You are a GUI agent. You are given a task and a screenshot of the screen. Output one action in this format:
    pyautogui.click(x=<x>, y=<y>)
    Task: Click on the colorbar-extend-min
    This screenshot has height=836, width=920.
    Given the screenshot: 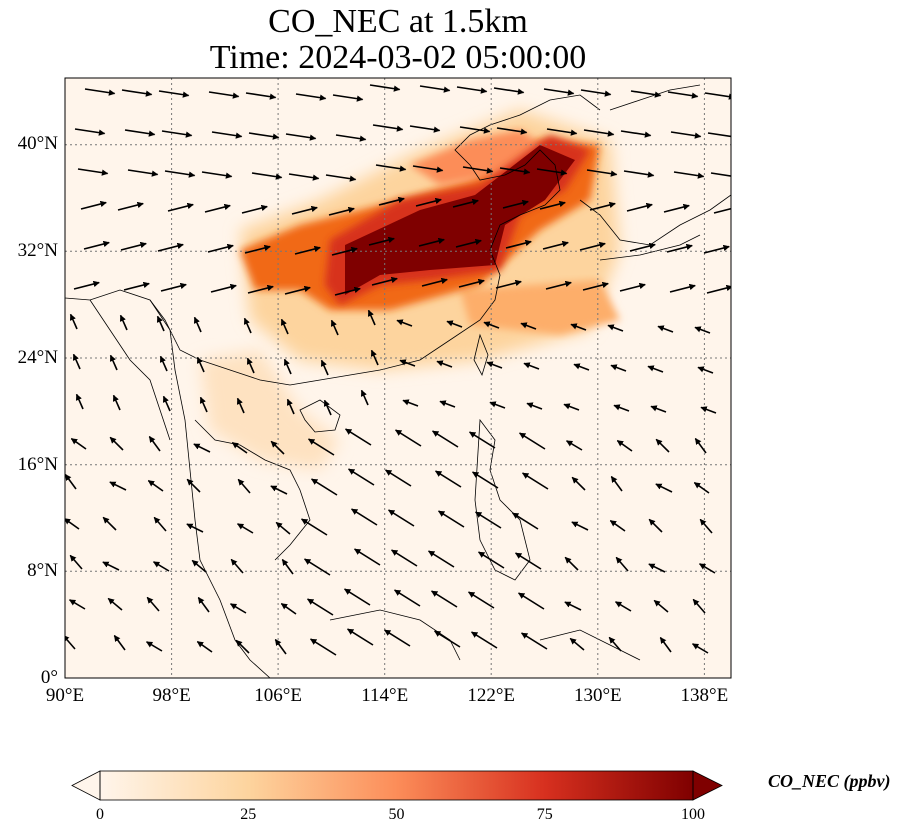 What is the action you would take?
    pyautogui.click(x=86, y=785)
    